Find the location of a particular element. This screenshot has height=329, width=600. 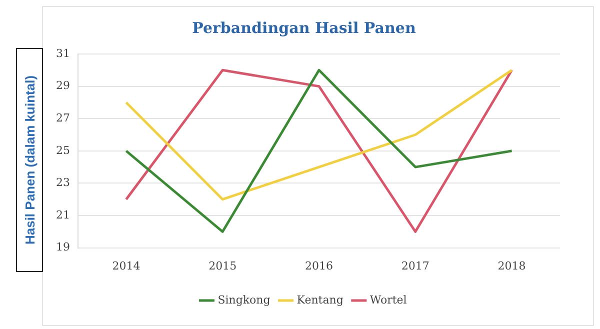

legend-label: Wortel is located at coordinates (389, 299).